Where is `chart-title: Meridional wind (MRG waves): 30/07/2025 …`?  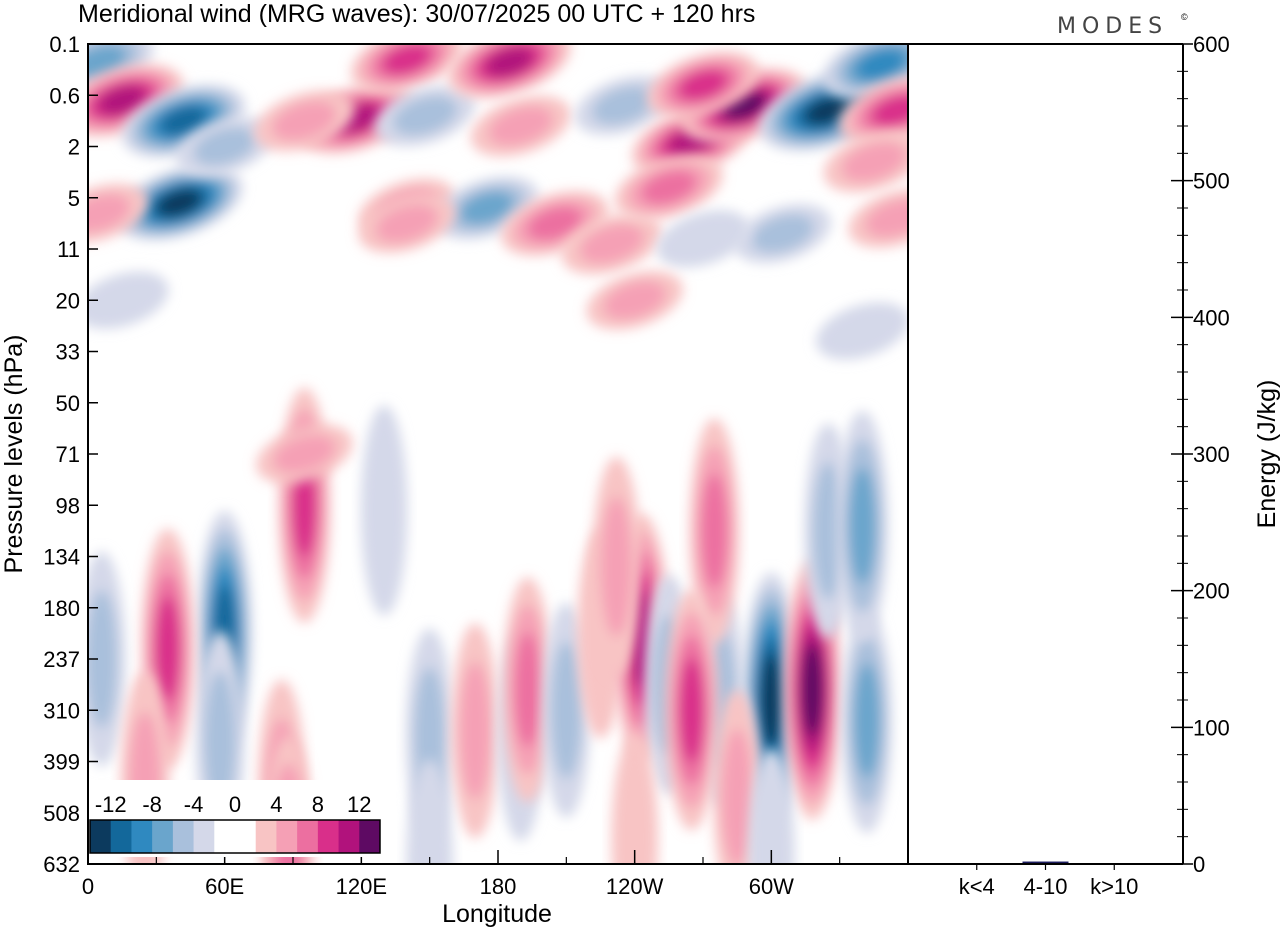 chart-title: Meridional wind (MRG waves): 30/07/2025 … is located at coordinates (416, 14).